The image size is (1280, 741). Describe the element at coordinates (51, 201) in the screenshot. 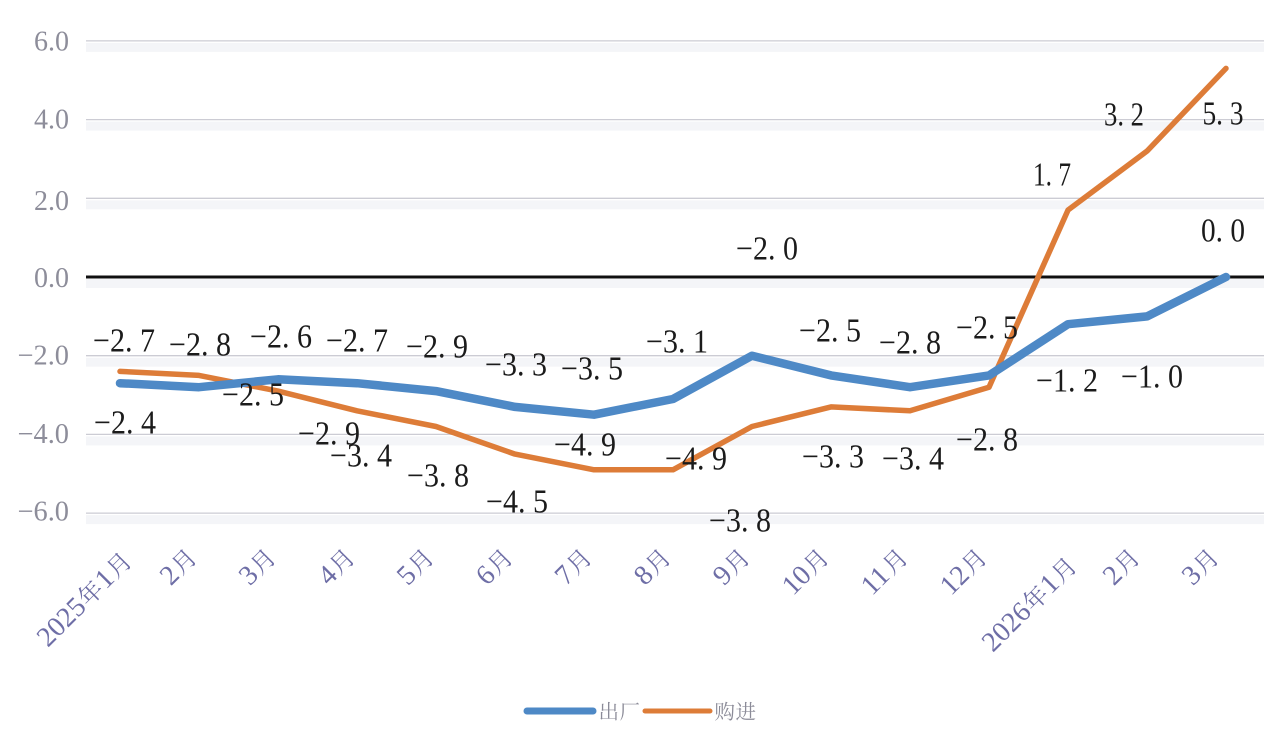

I see `svg-text: 2.0` at that location.